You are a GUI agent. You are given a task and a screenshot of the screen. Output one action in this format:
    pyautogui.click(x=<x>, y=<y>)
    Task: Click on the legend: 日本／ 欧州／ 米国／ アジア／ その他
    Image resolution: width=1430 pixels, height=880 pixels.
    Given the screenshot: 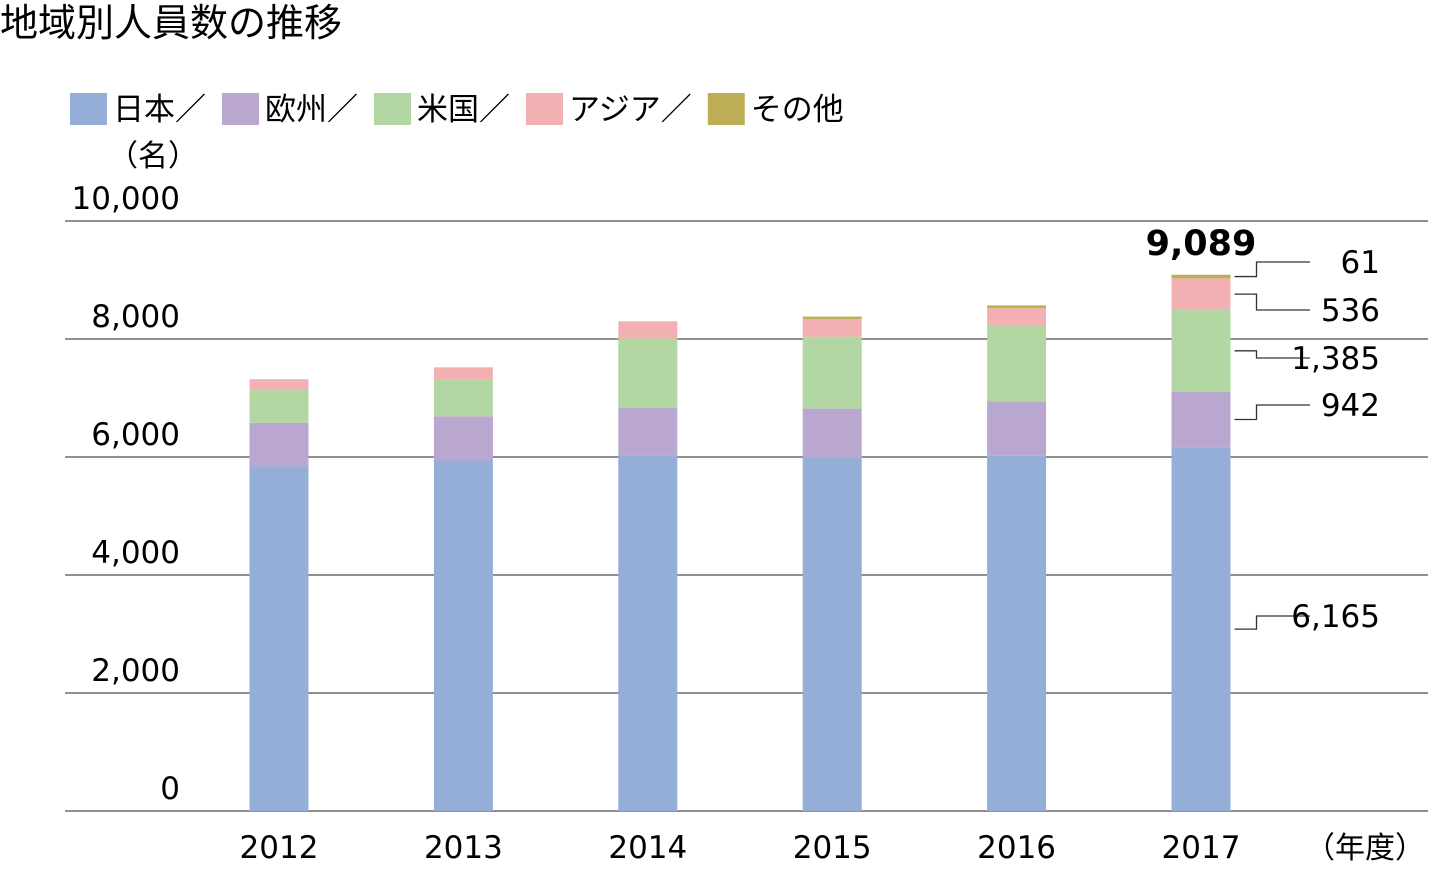 What is the action you would take?
    pyautogui.click(x=457, y=110)
    